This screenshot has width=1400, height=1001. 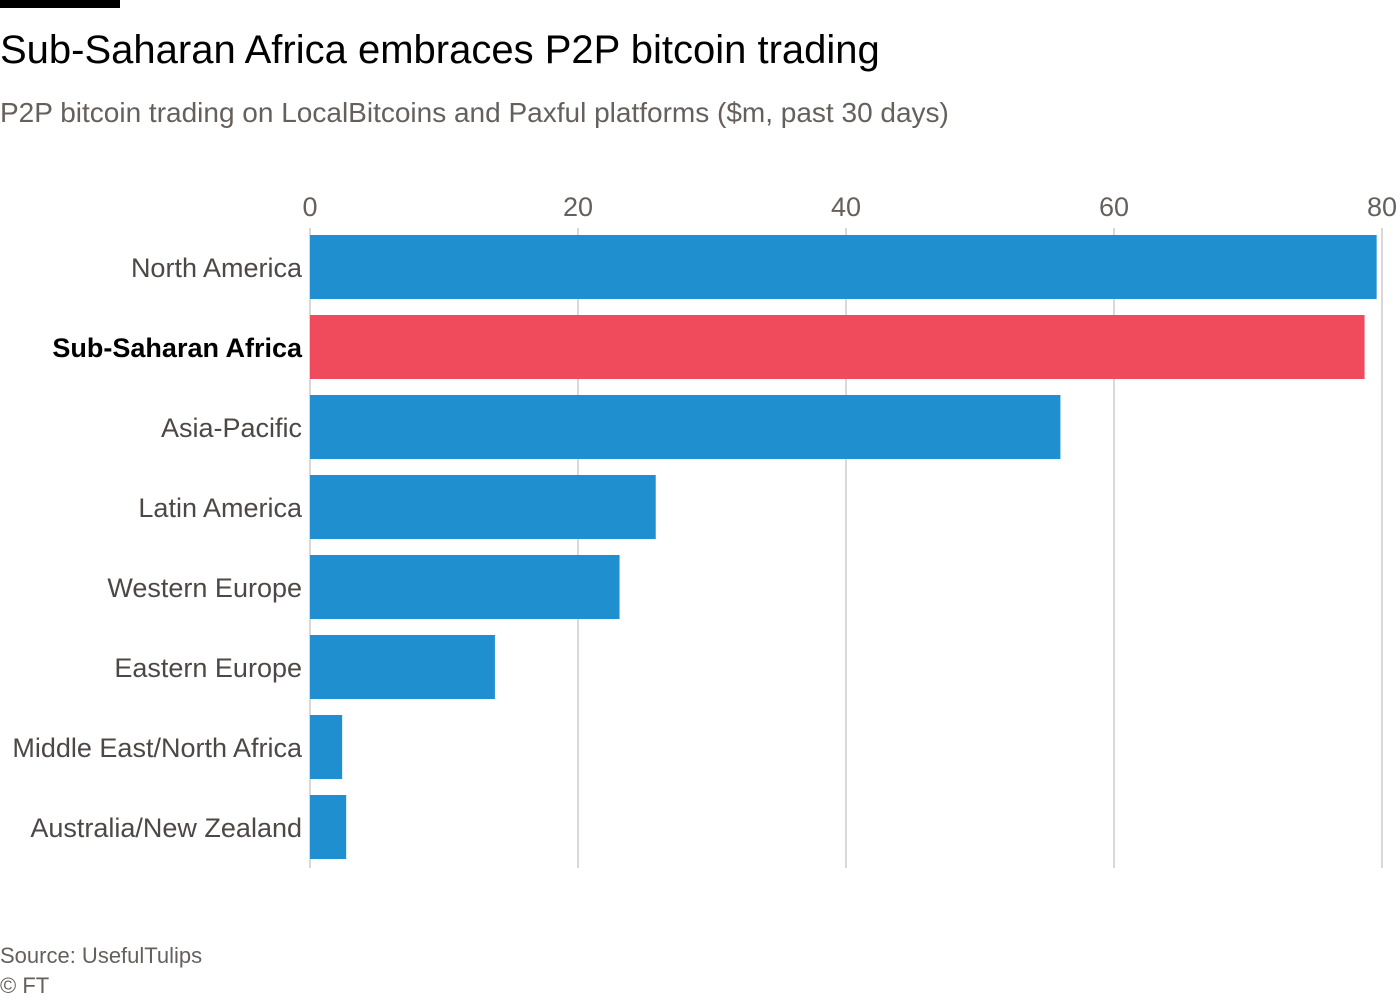 I want to click on x-tick-label: 80, so click(x=1382, y=207).